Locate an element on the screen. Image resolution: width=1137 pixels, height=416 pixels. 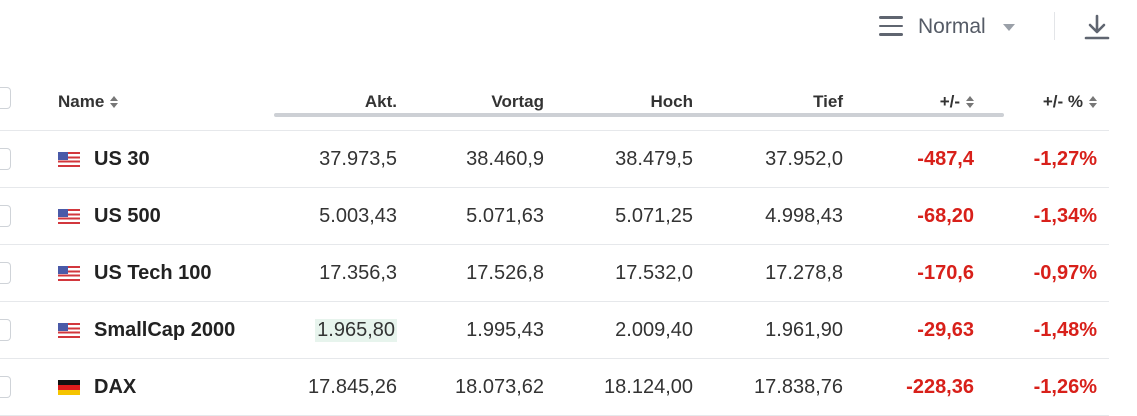
hoch-value: 5.071,25 is located at coordinates (654, 215).